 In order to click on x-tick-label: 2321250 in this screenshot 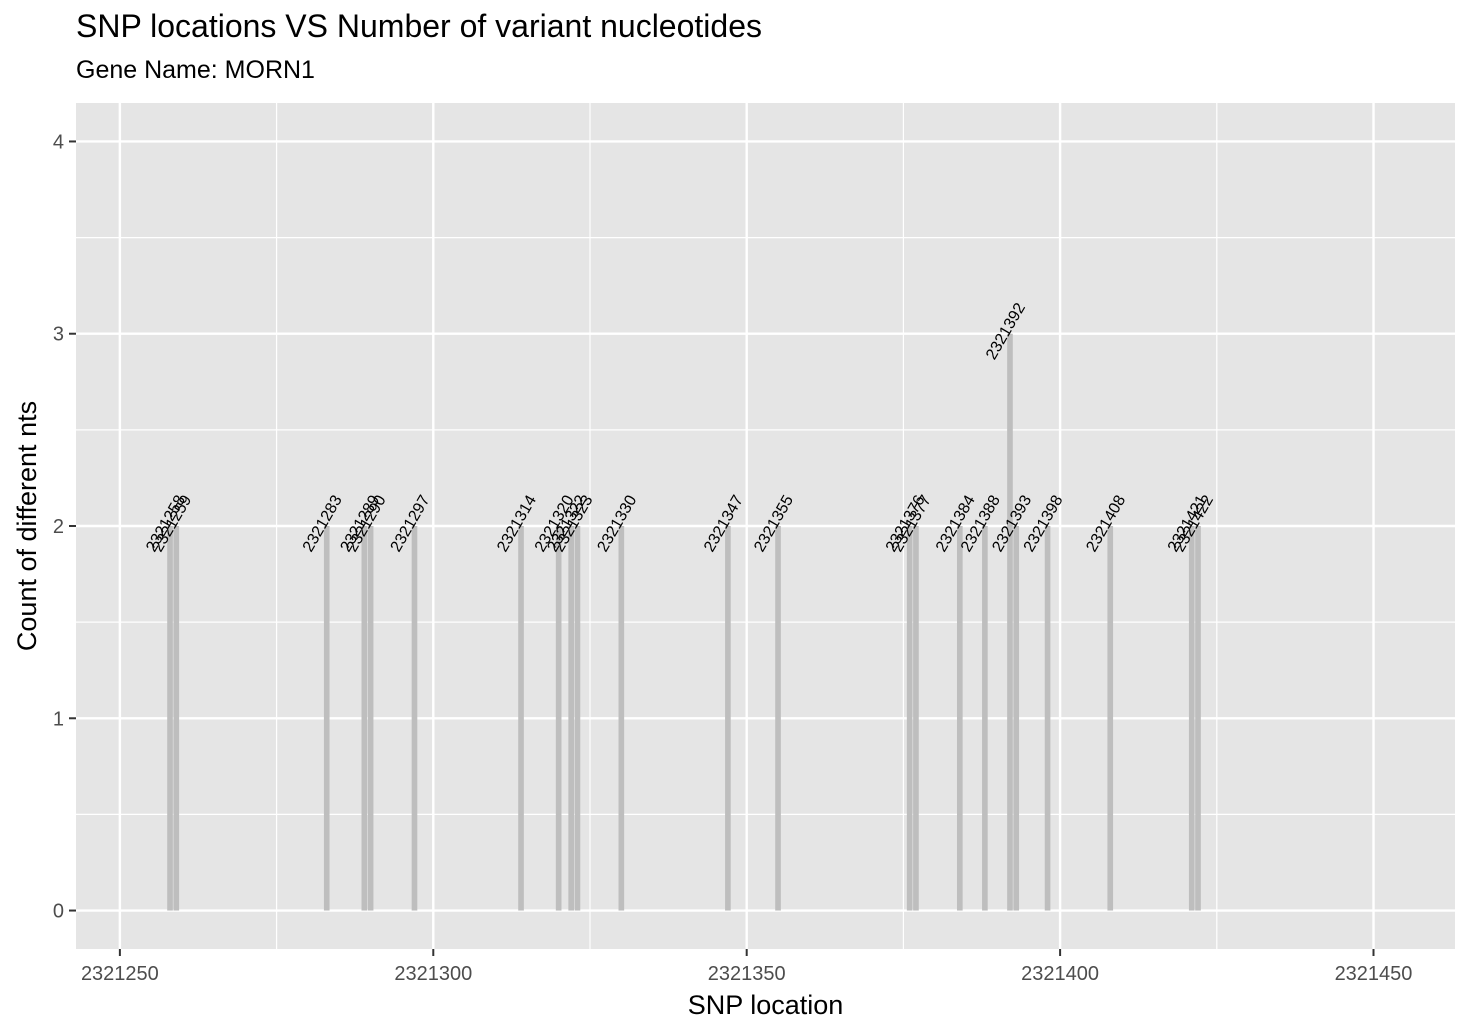, I will do `click(120, 974)`.